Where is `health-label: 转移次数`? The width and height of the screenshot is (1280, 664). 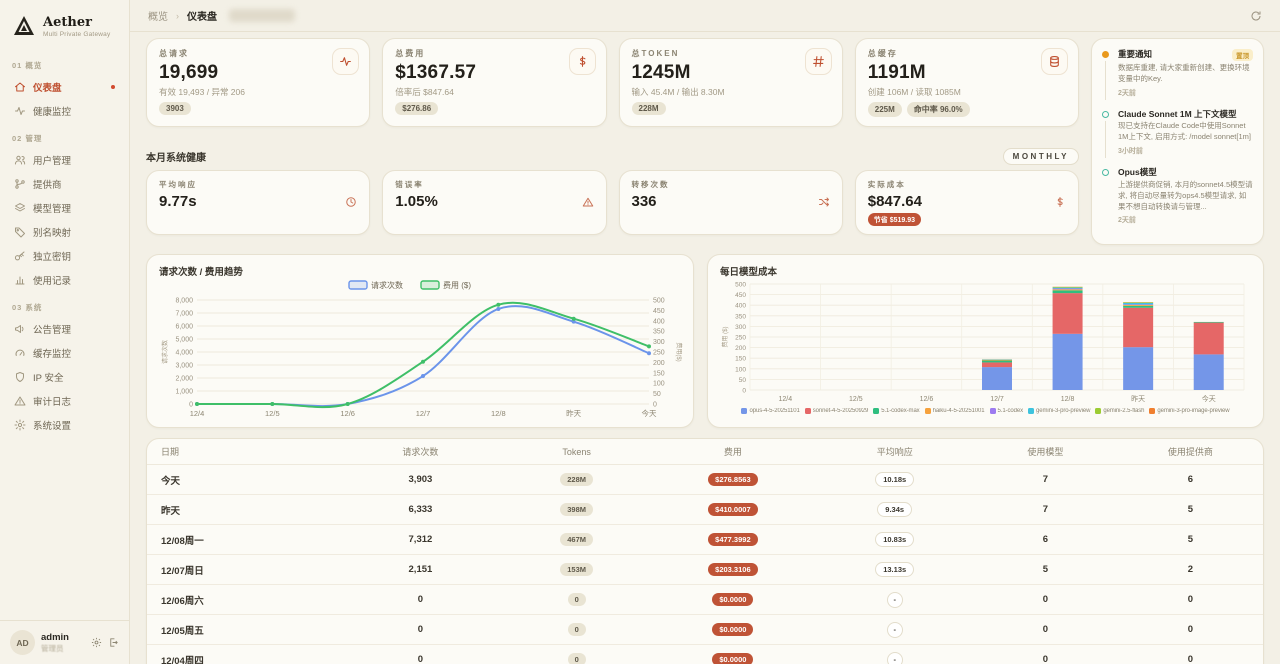 health-label: 转移次数 is located at coordinates (650, 184).